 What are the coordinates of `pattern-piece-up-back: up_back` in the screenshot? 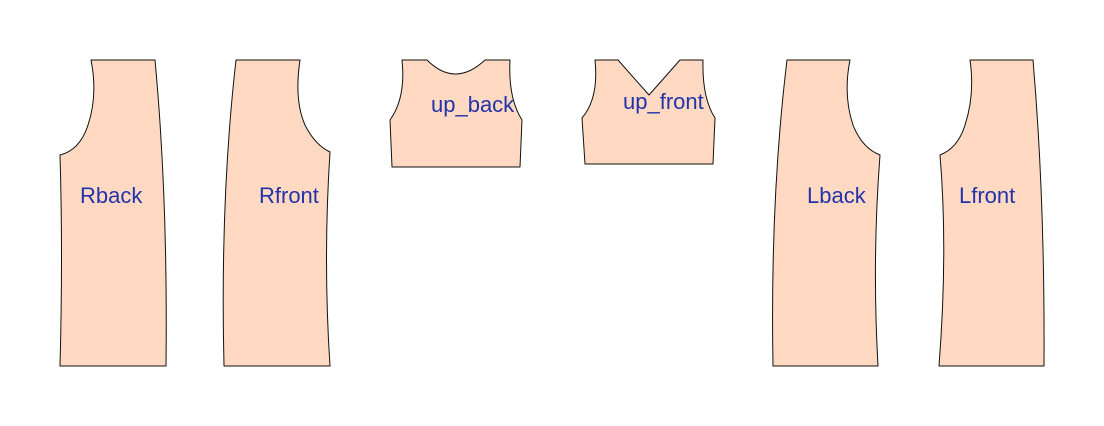 It's located at (456, 113).